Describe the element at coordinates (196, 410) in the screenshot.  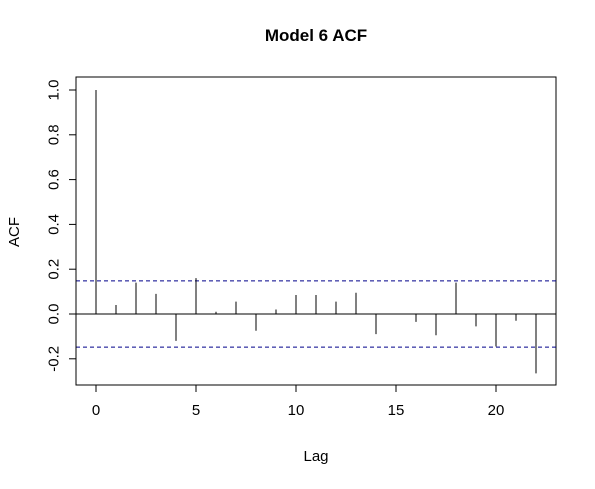
I see `x-tick-label: 5` at that location.